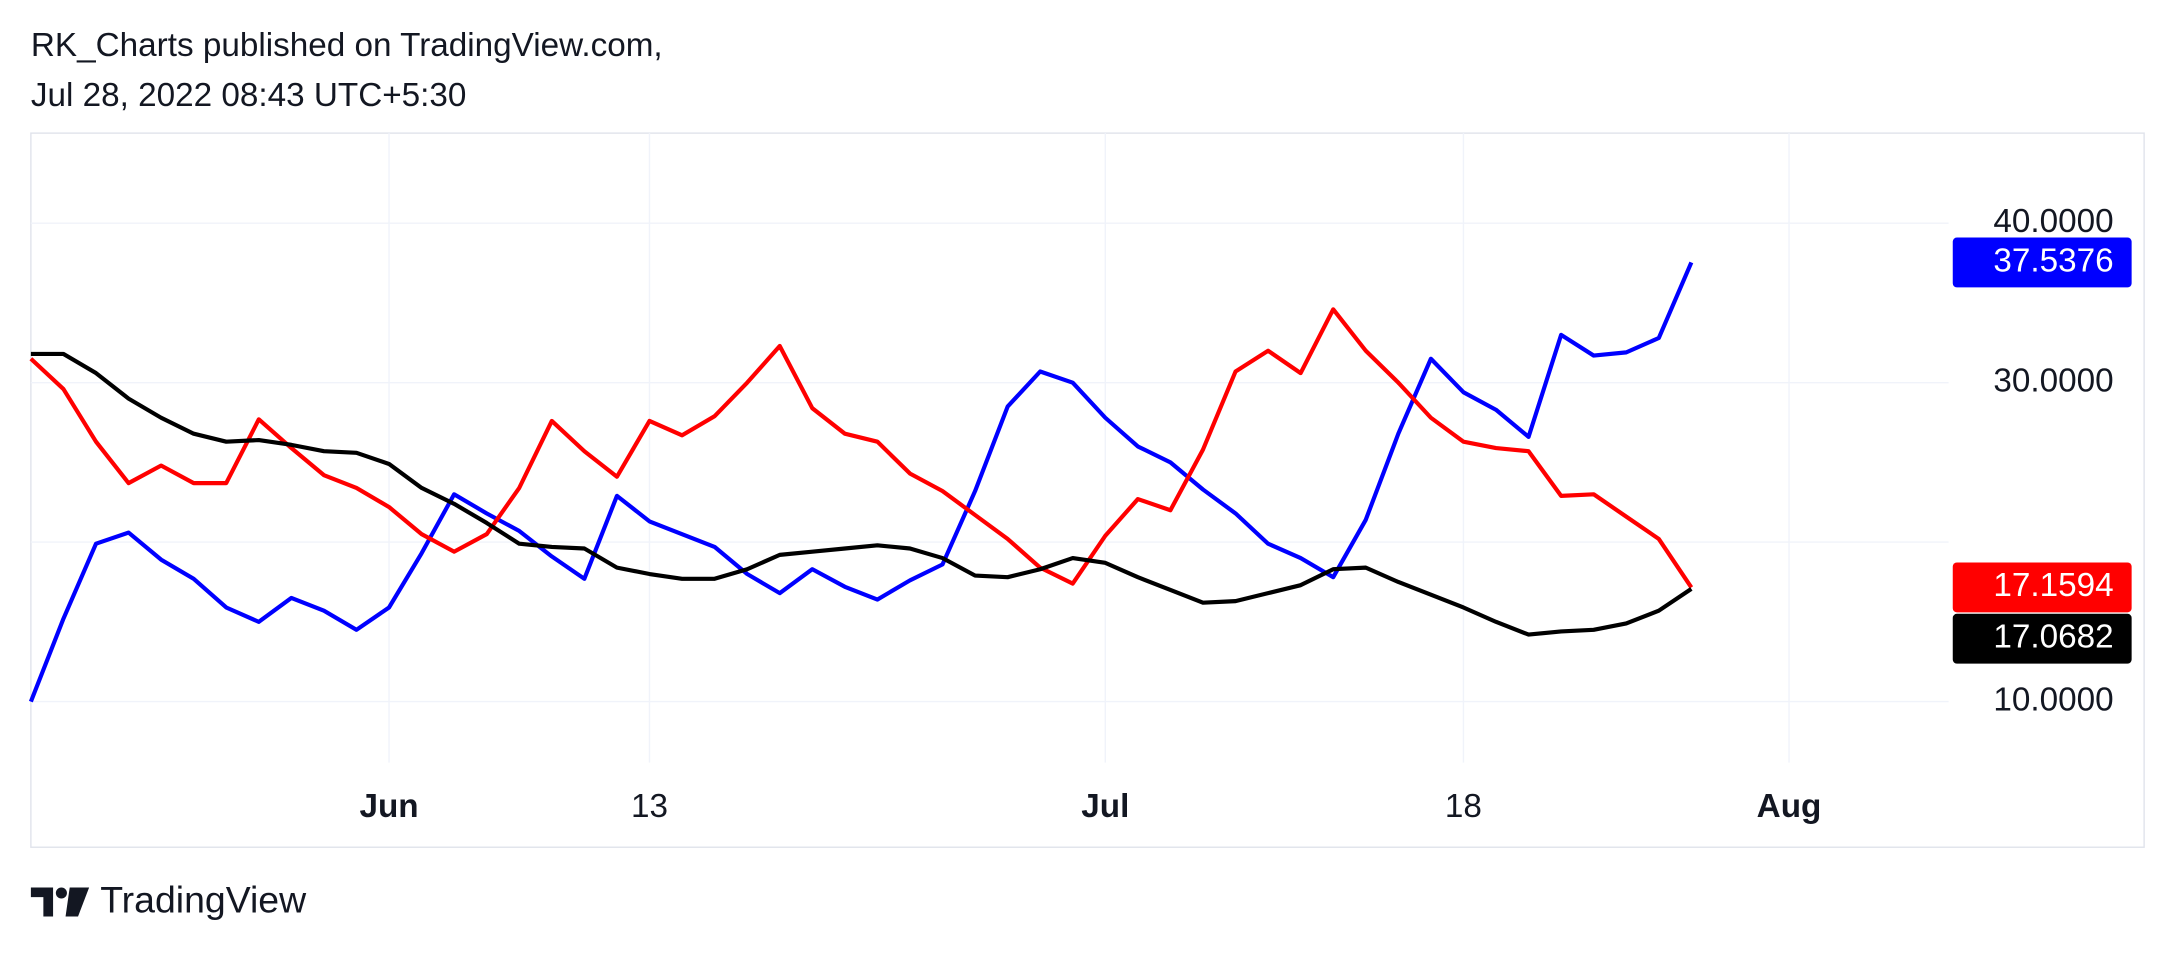 This screenshot has width=2175, height=954. What do you see at coordinates (2053, 585) in the screenshot?
I see `price-label: 17.1594` at bounding box center [2053, 585].